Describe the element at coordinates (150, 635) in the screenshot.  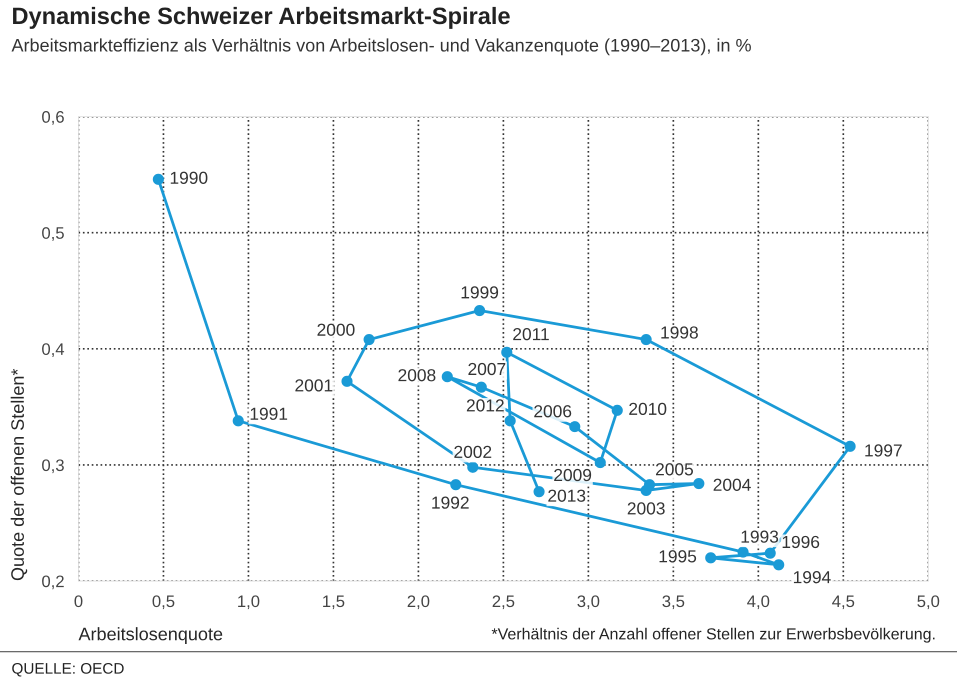
I see `x-axis-title: Arbeitslosenquote` at that location.